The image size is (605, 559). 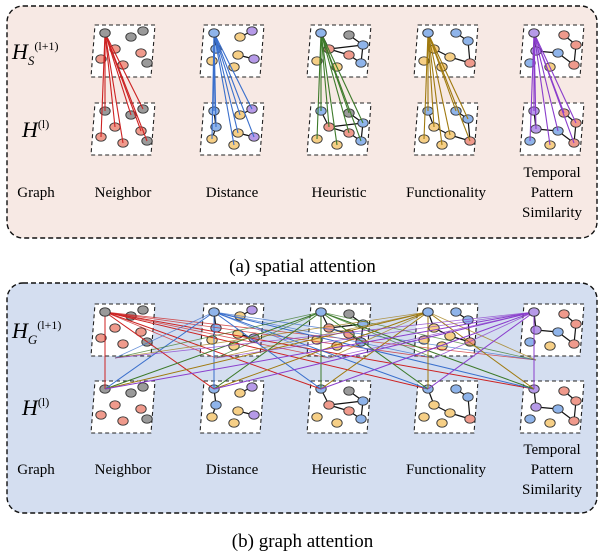 I want to click on graph-edge, so click(x=346, y=47).